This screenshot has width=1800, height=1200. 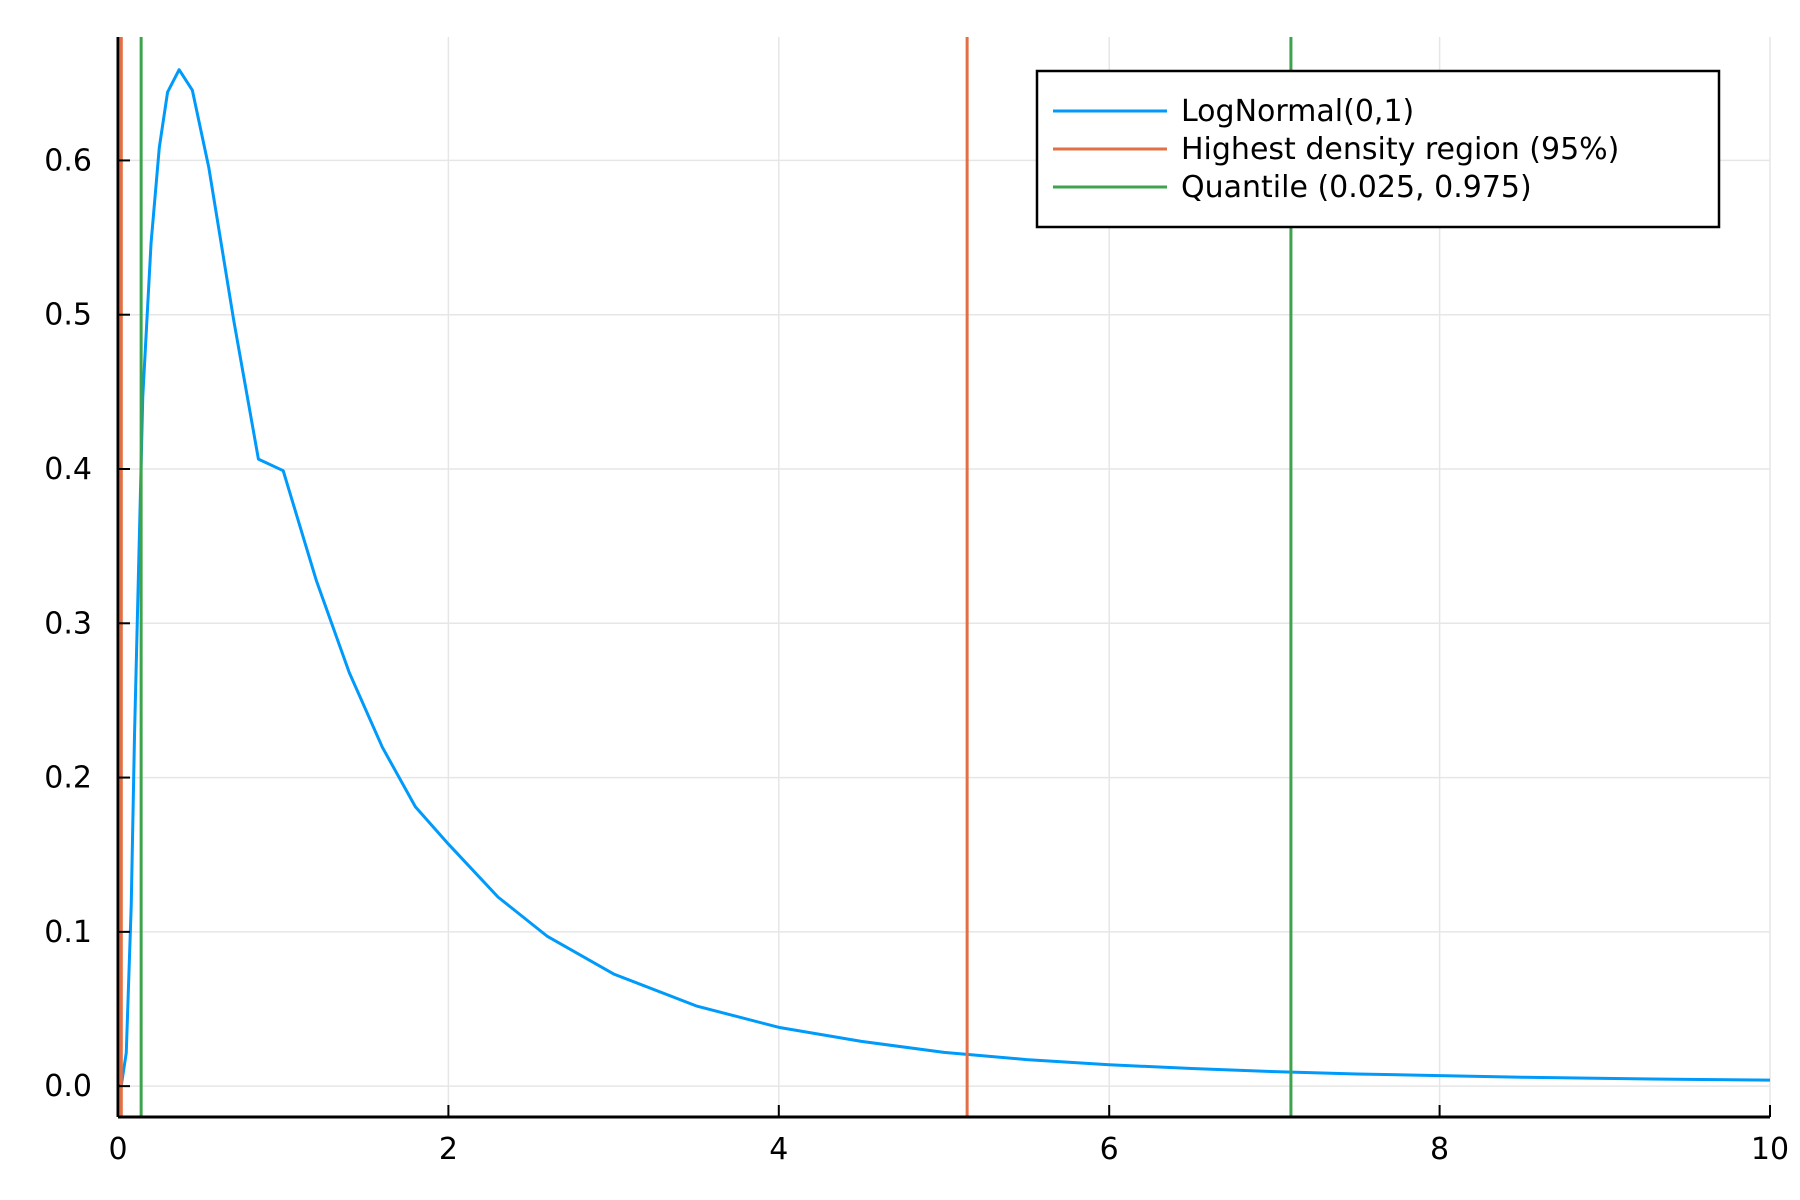 What do you see at coordinates (1109, 1149) in the screenshot?
I see `x-tick-label: 6` at bounding box center [1109, 1149].